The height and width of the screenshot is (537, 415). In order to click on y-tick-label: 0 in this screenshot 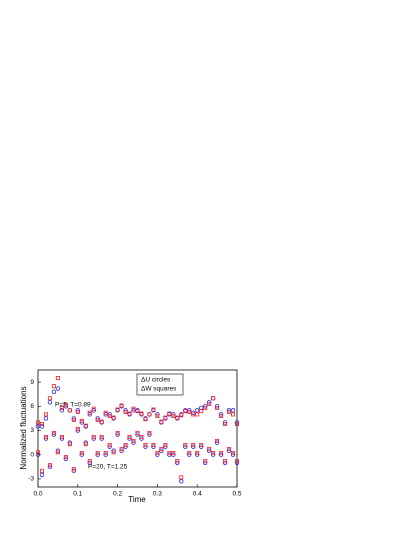, I will do `click(32, 454)`.